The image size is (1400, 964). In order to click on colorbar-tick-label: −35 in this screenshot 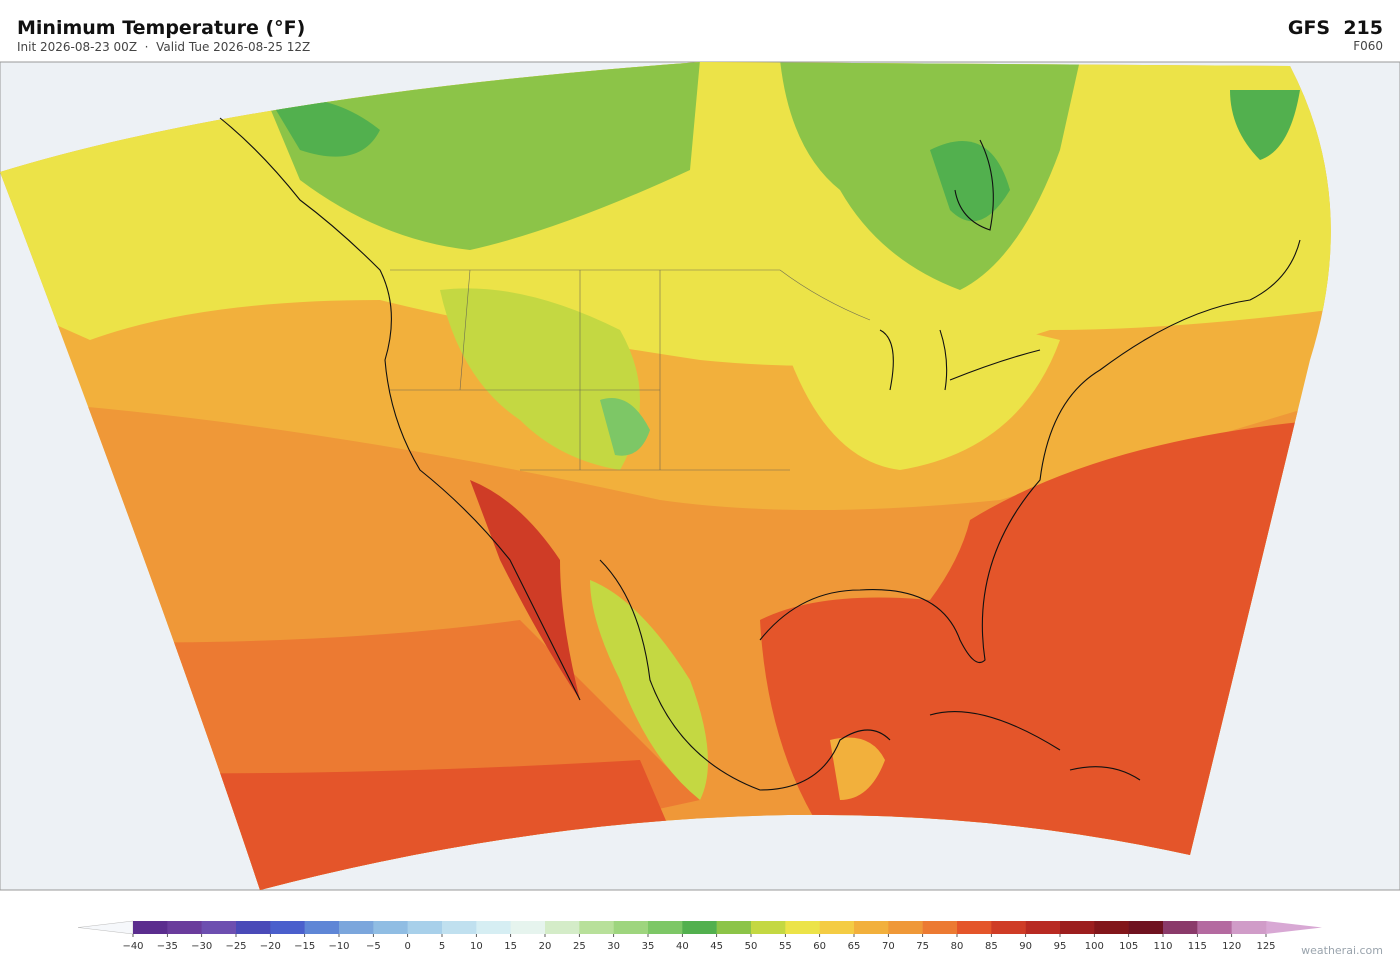, I will do `click(167, 946)`.